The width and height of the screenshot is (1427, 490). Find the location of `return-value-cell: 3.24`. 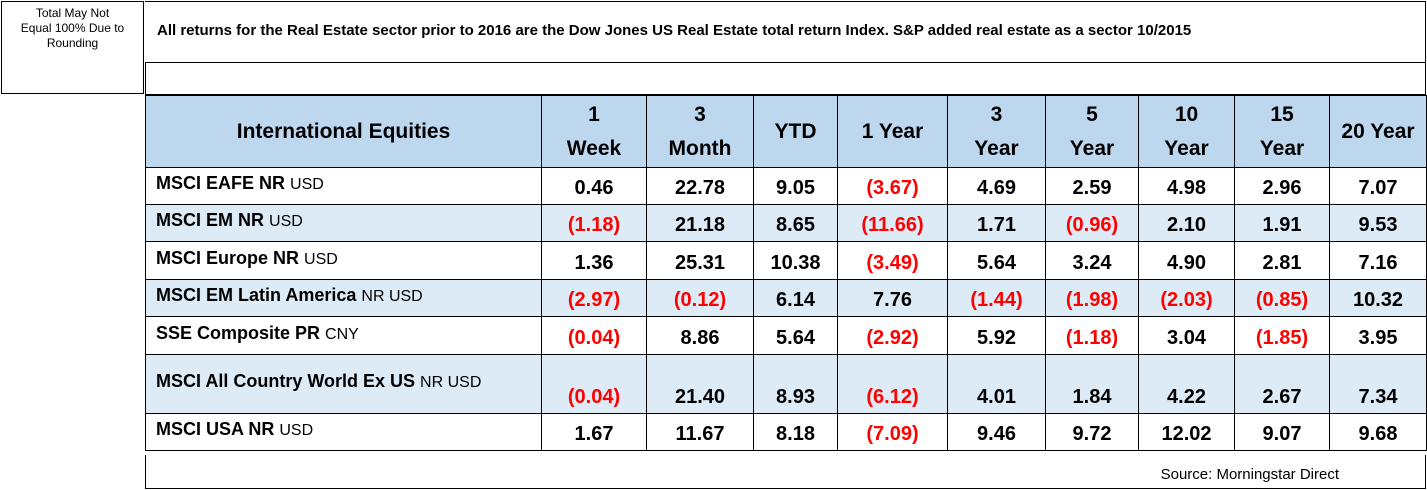

return-value-cell: 3.24 is located at coordinates (1092, 260).